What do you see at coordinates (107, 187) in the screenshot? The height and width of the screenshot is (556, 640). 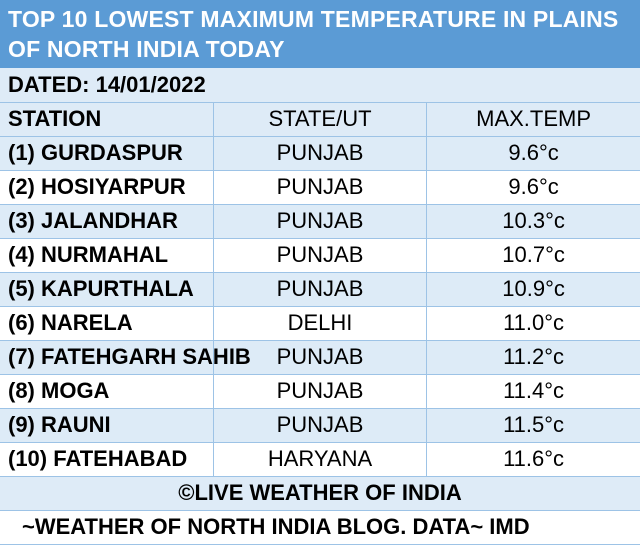 I see `station-cell: (2) HOSIYARPUR` at bounding box center [107, 187].